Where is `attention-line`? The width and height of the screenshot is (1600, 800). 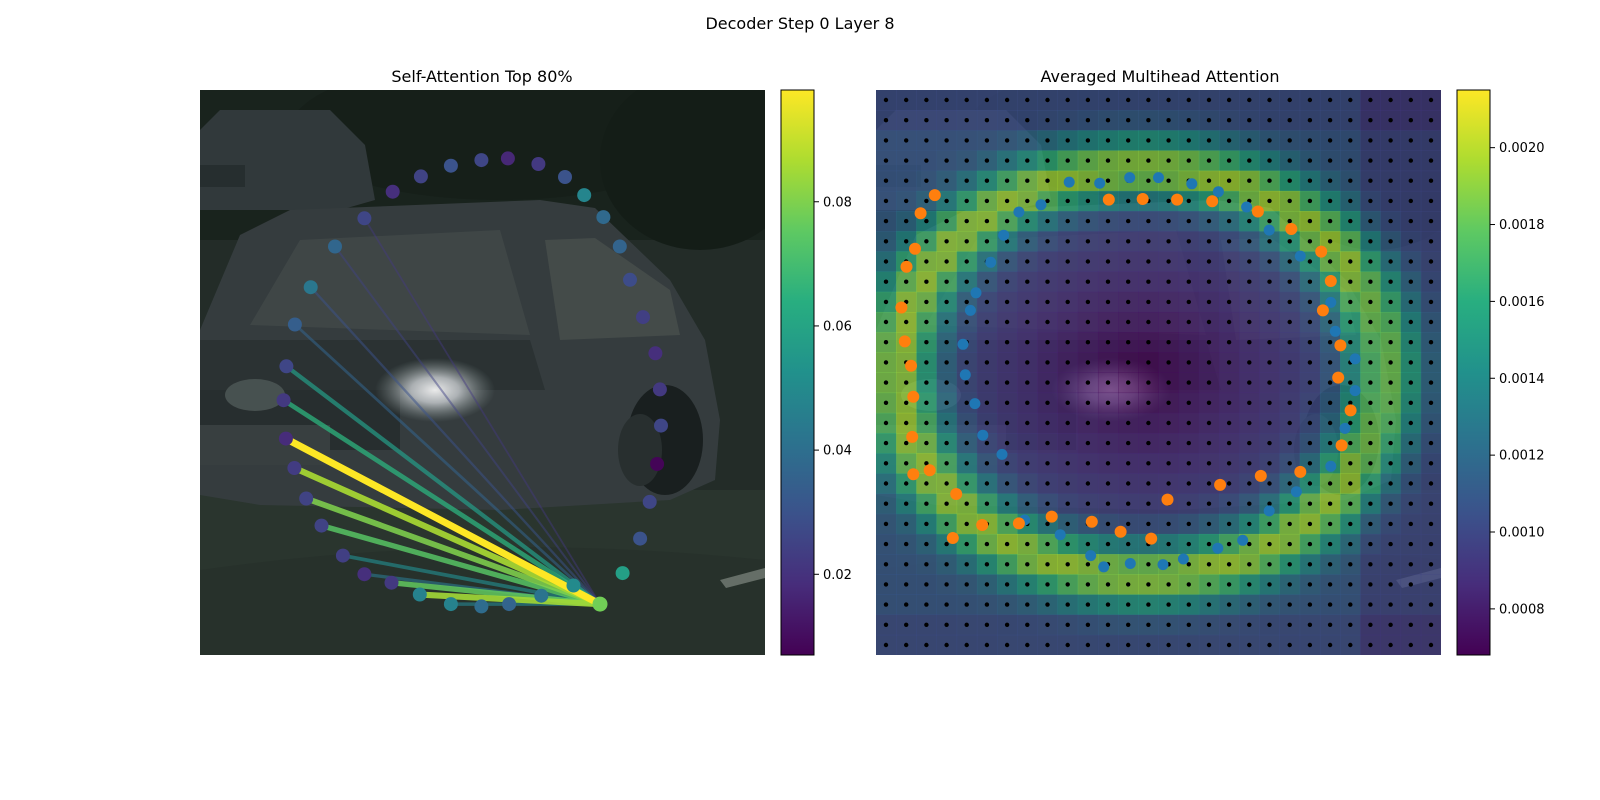
attention-line is located at coordinates (468, 425).